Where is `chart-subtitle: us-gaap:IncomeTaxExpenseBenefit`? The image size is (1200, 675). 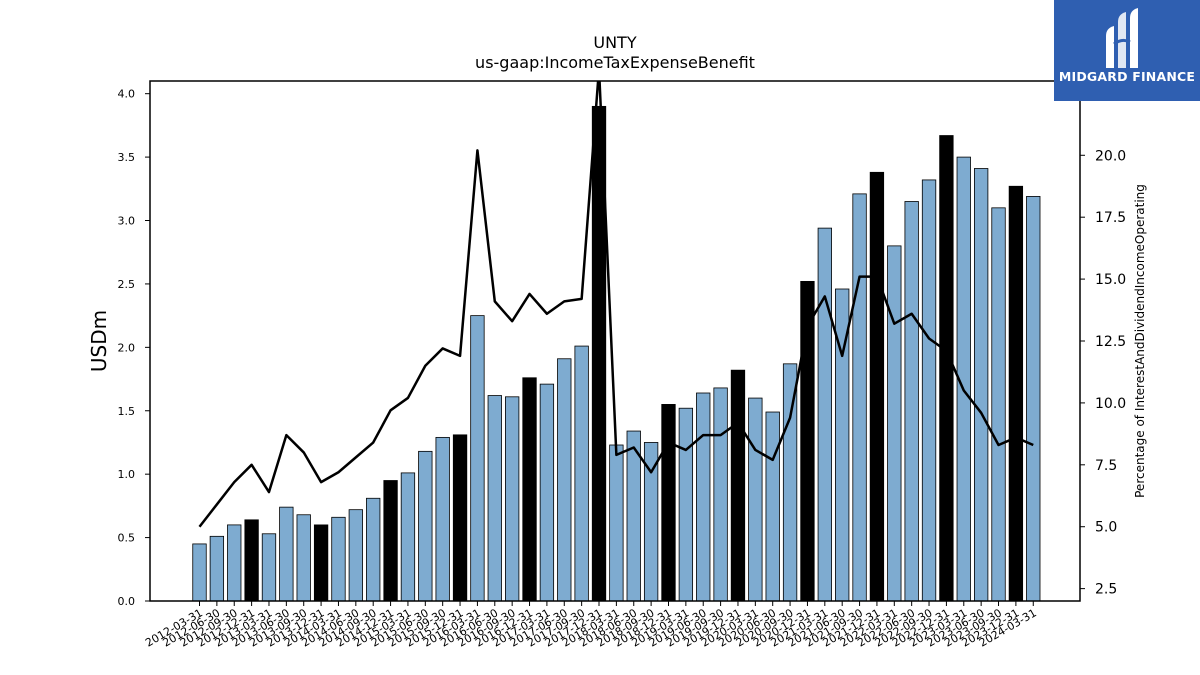
chart-subtitle: us-gaap:IncomeTaxExpenseBenefit is located at coordinates (615, 62).